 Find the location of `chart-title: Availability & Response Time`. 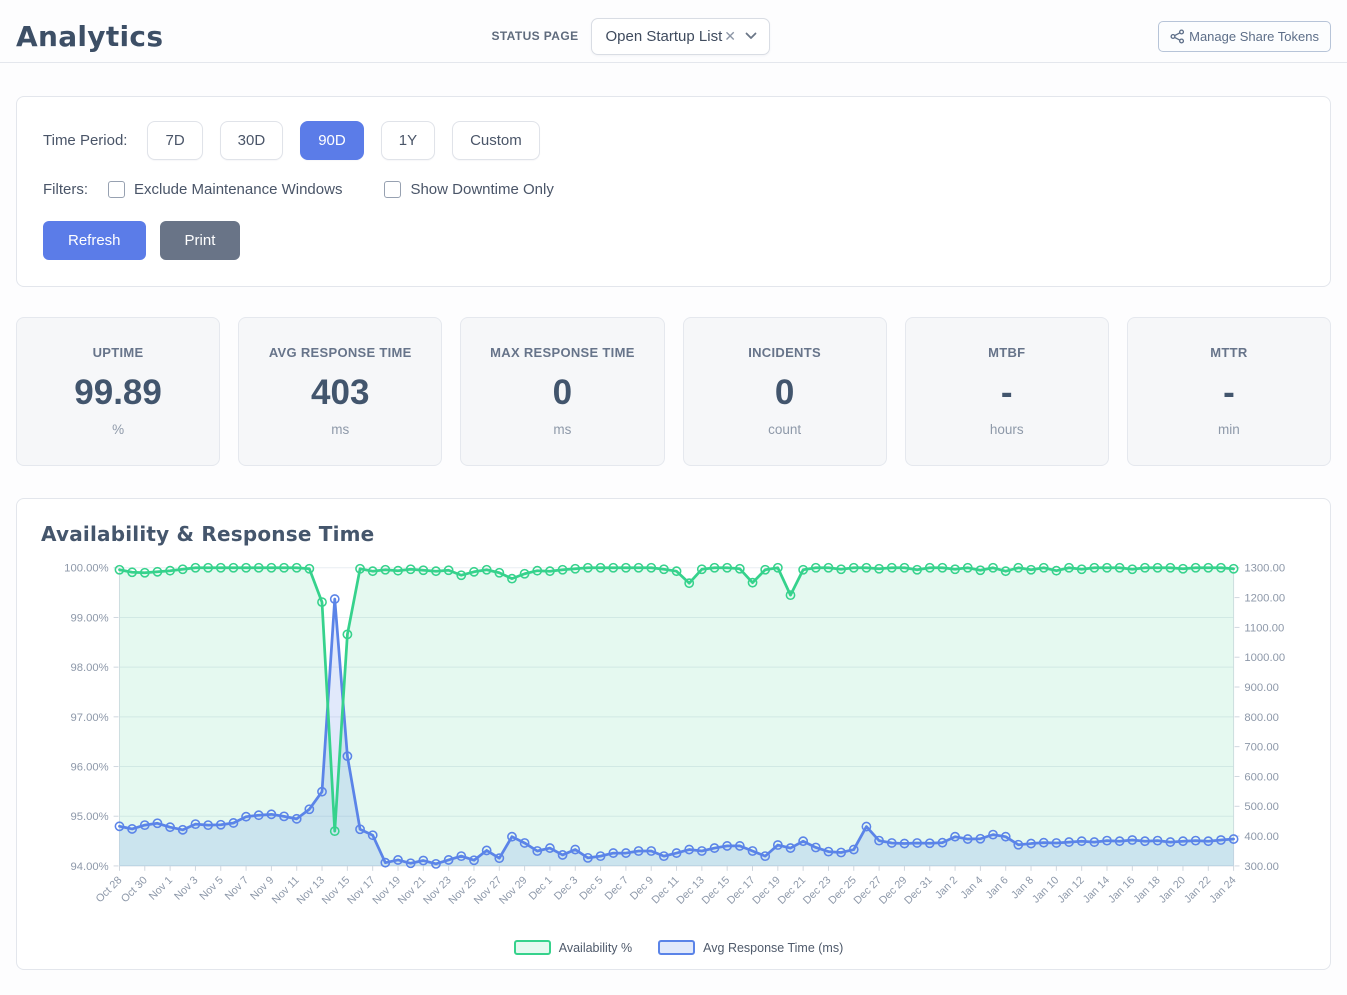

chart-title: Availability & Response Time is located at coordinates (208, 534).